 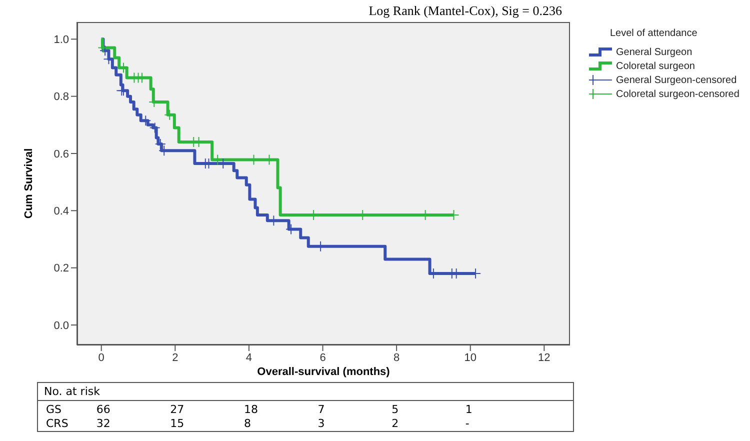 What do you see at coordinates (103, 409) in the screenshot?
I see `text: 66` at bounding box center [103, 409].